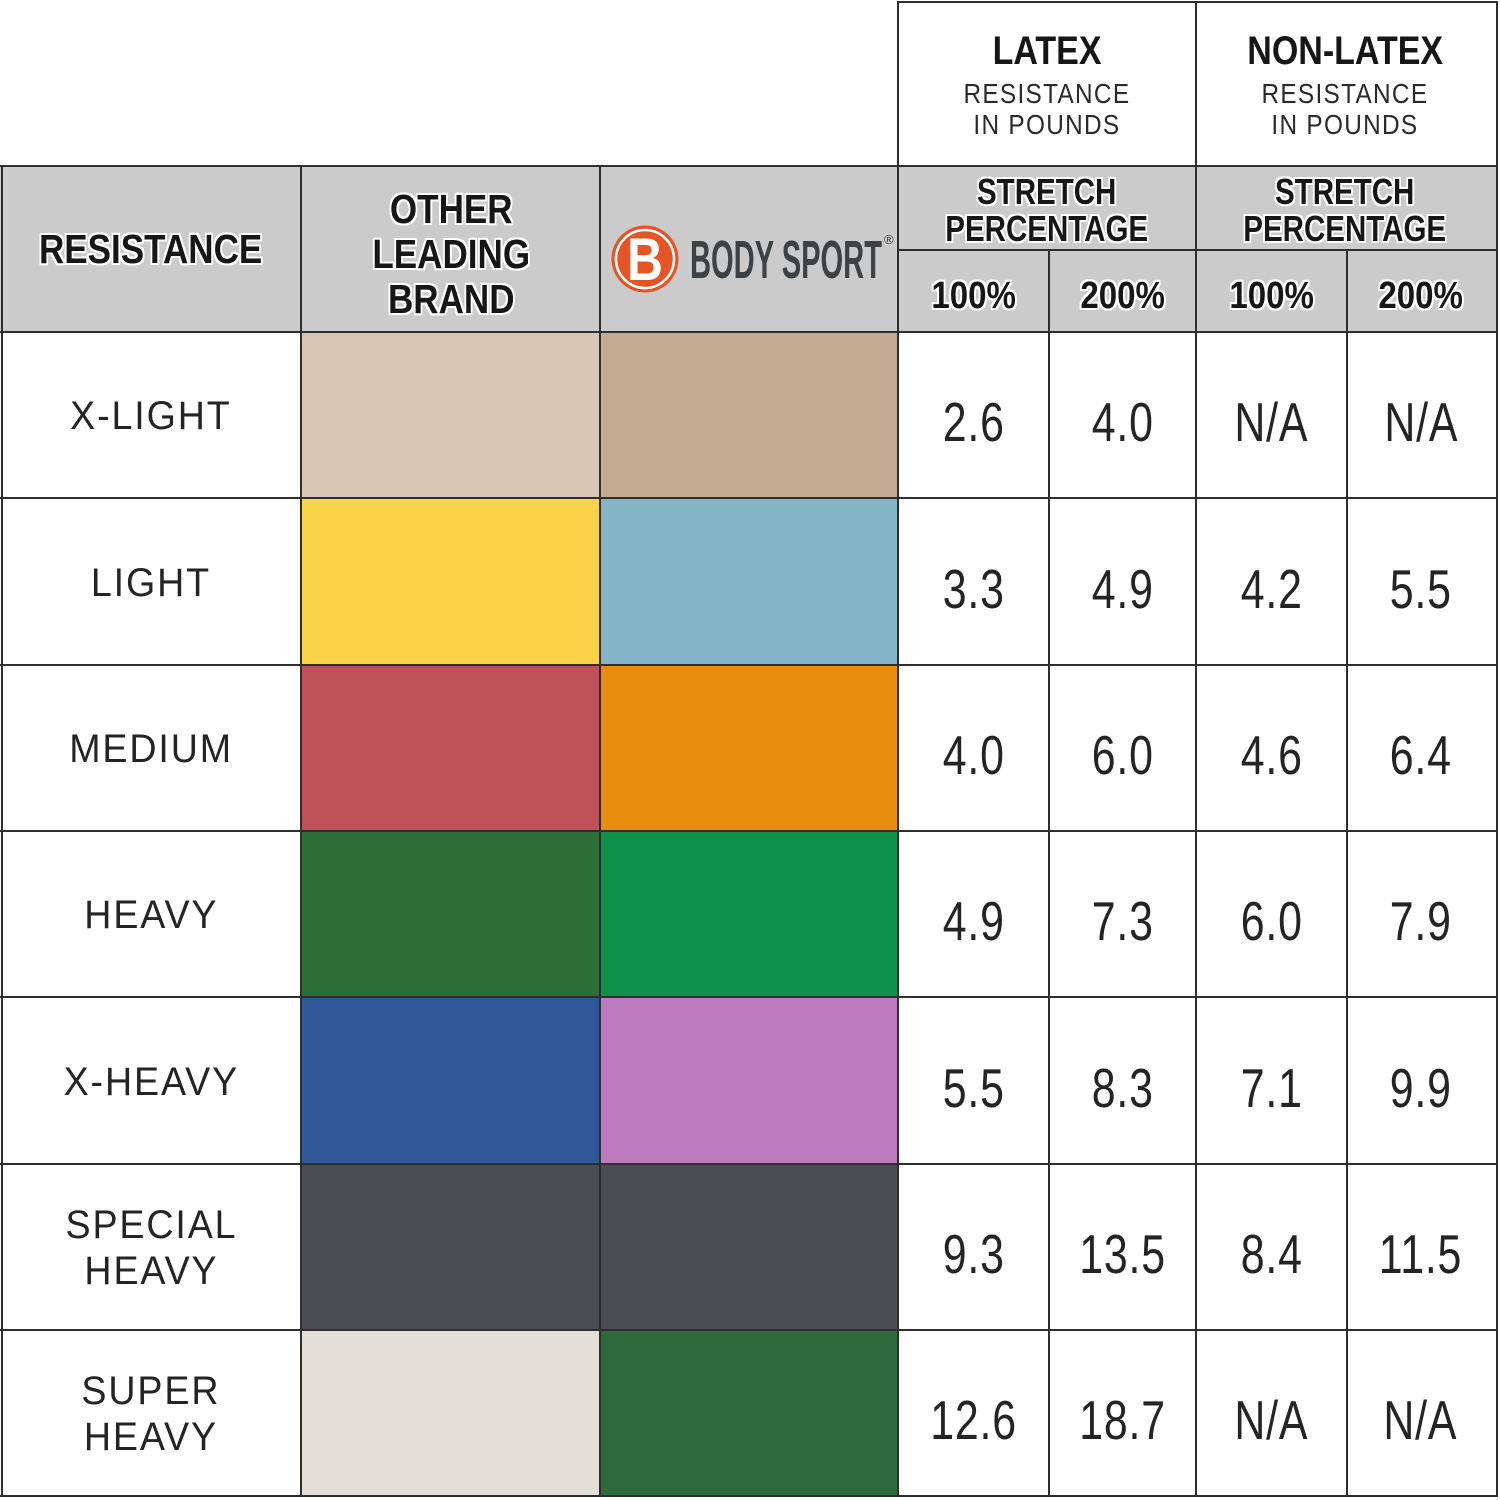  I want to click on svg-text: B, so click(645, 259).